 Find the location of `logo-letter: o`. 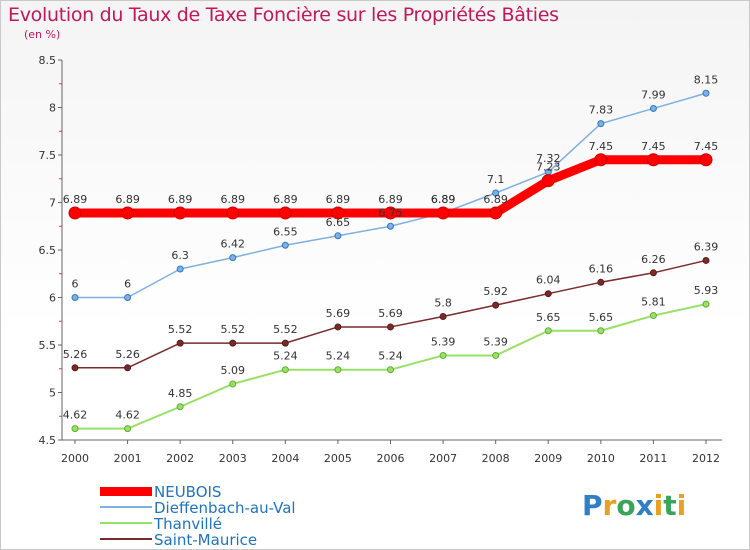

logo-letter: o is located at coordinates (626, 505).